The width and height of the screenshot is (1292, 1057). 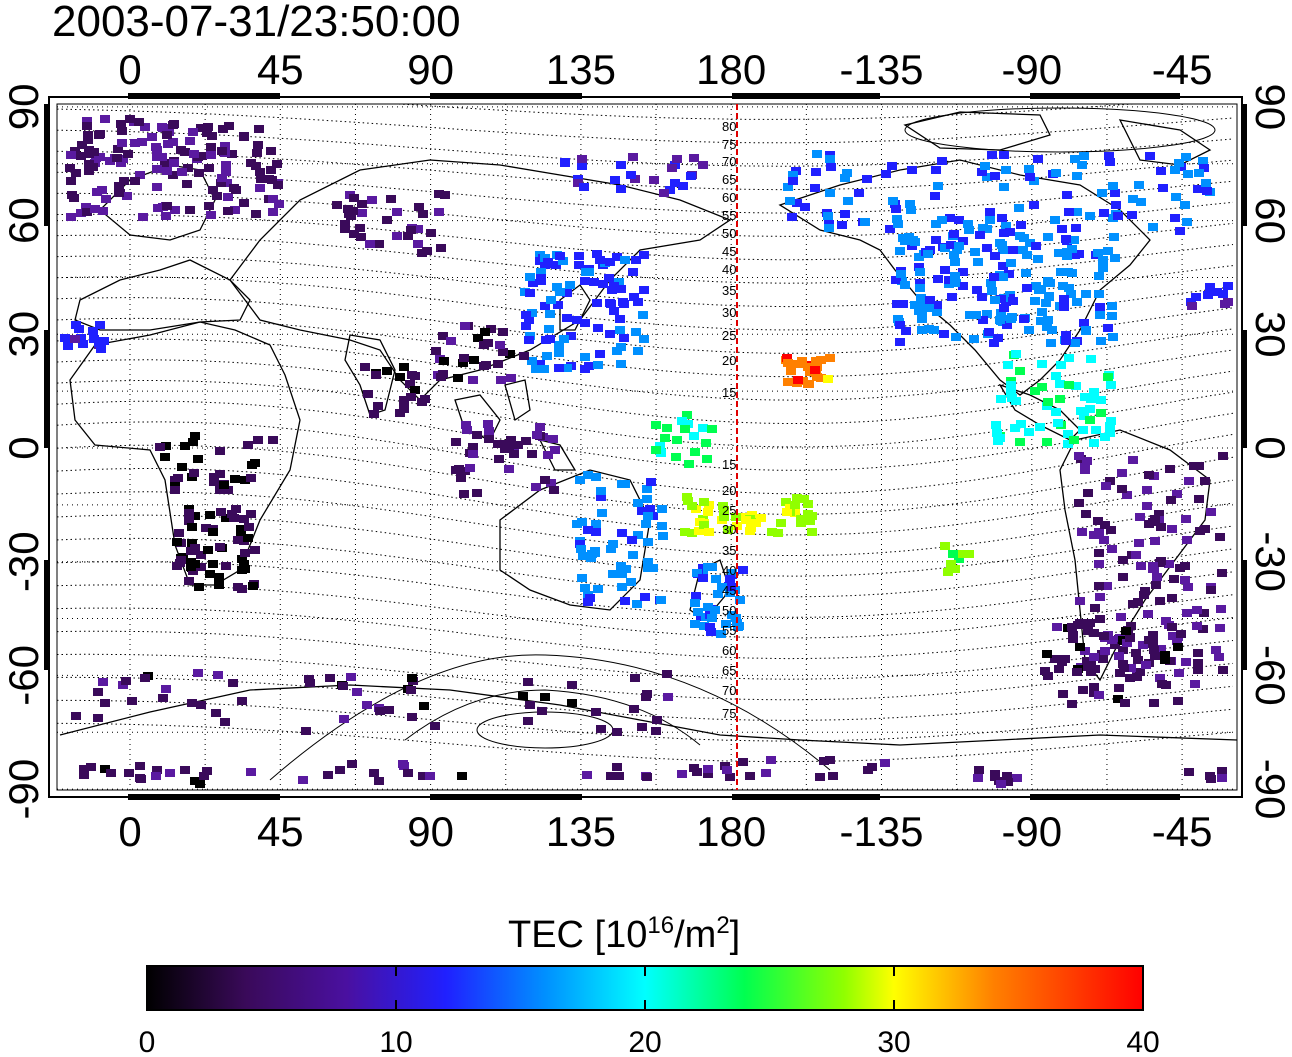 What do you see at coordinates (430, 69) in the screenshot?
I see `axis-tick-label: 90` at bounding box center [430, 69].